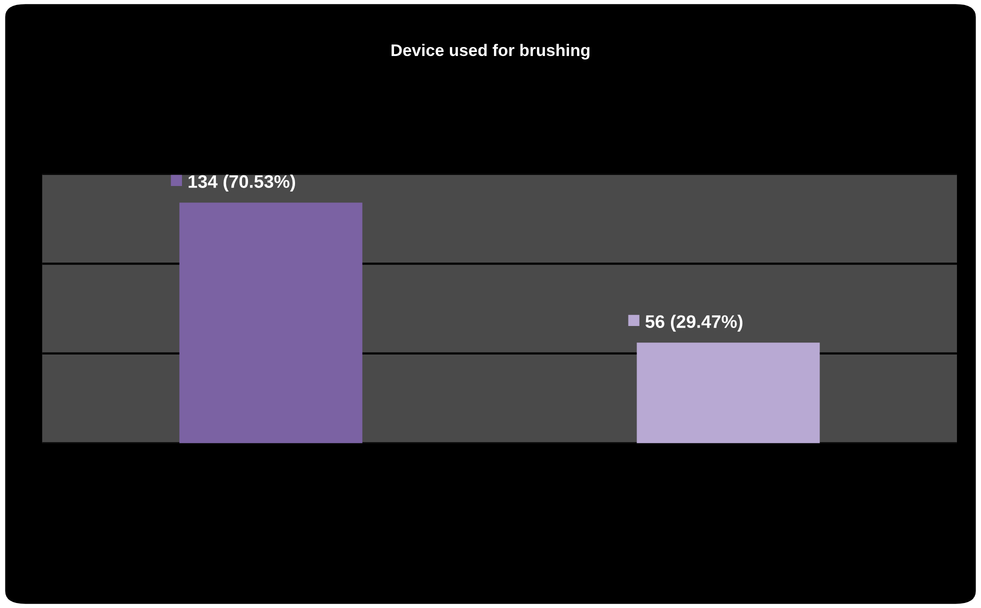 This screenshot has height=608, width=981. I want to click on data-label: 56 (29.47%), so click(693, 323).